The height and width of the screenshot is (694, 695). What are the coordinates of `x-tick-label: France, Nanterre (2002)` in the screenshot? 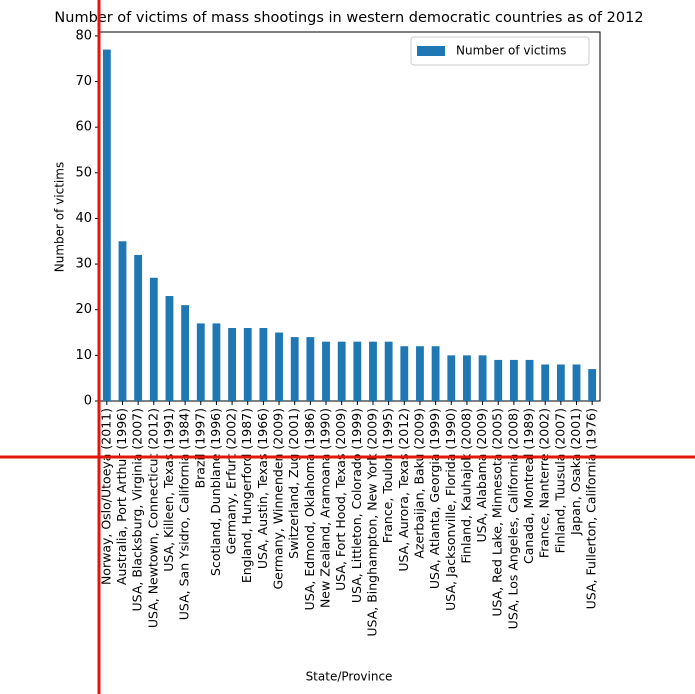 It's located at (544, 483).